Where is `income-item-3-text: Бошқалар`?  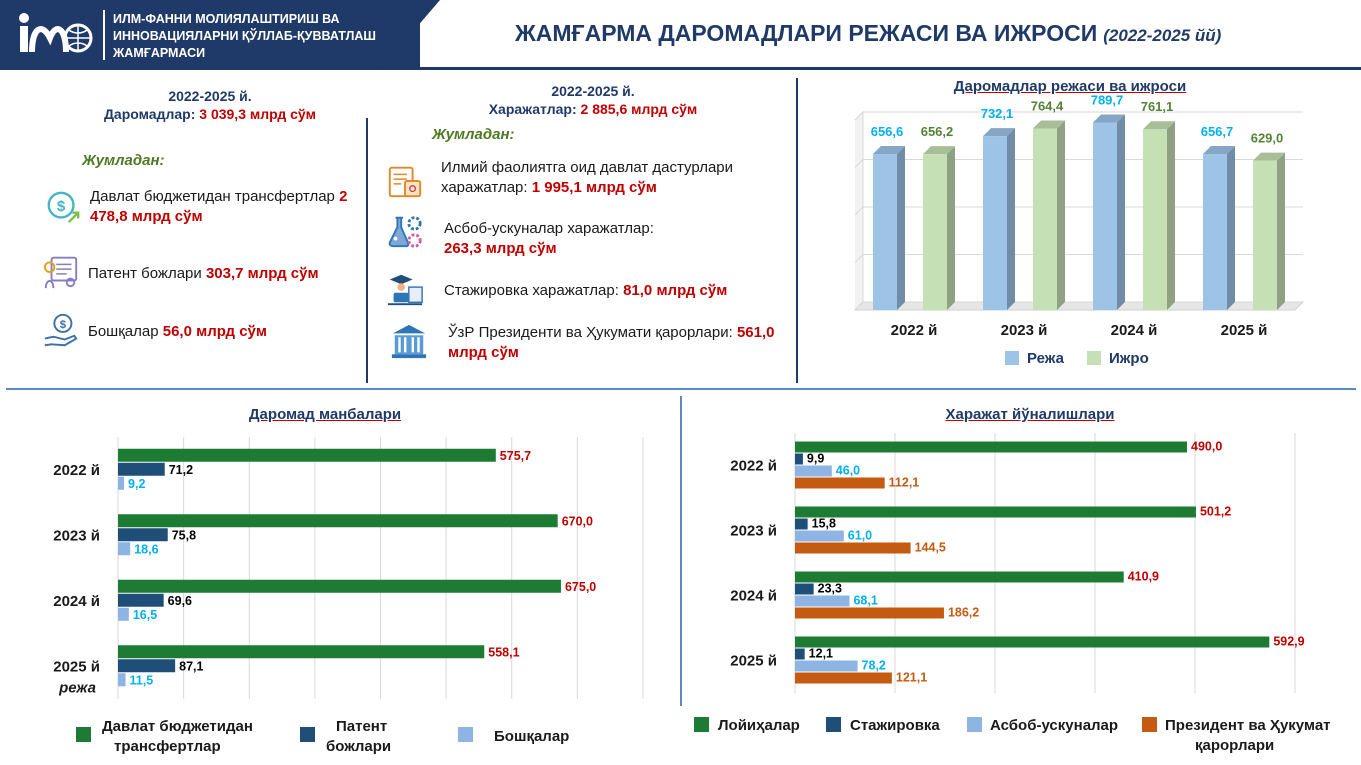 income-item-3-text: Бошқалар is located at coordinates (123, 331).